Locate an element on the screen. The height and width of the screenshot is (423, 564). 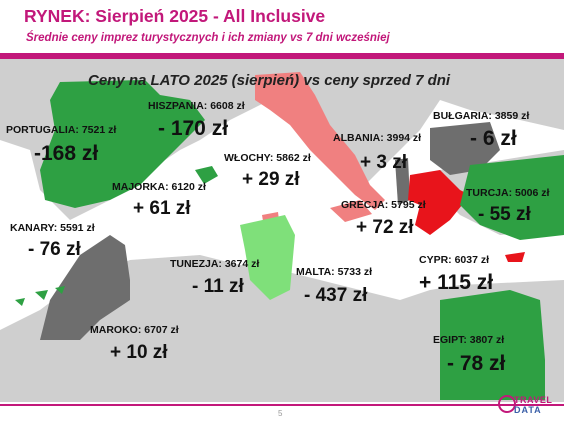
logo-text-data: DATA is located at coordinates (528, 410).